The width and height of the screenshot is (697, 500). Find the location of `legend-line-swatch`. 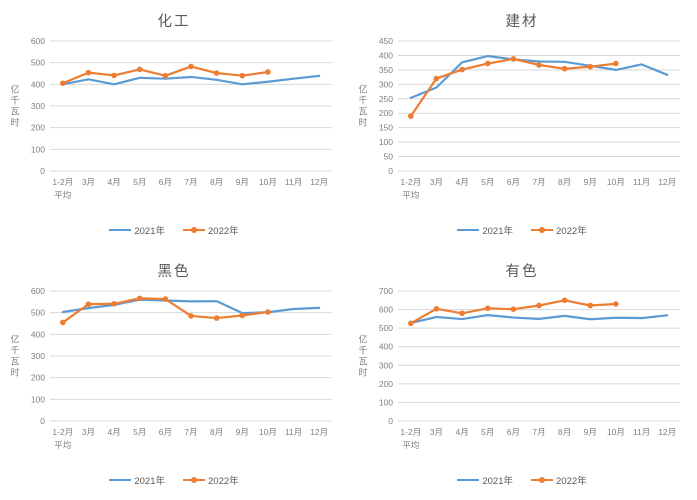

legend-line-swatch is located at coordinates (468, 230).